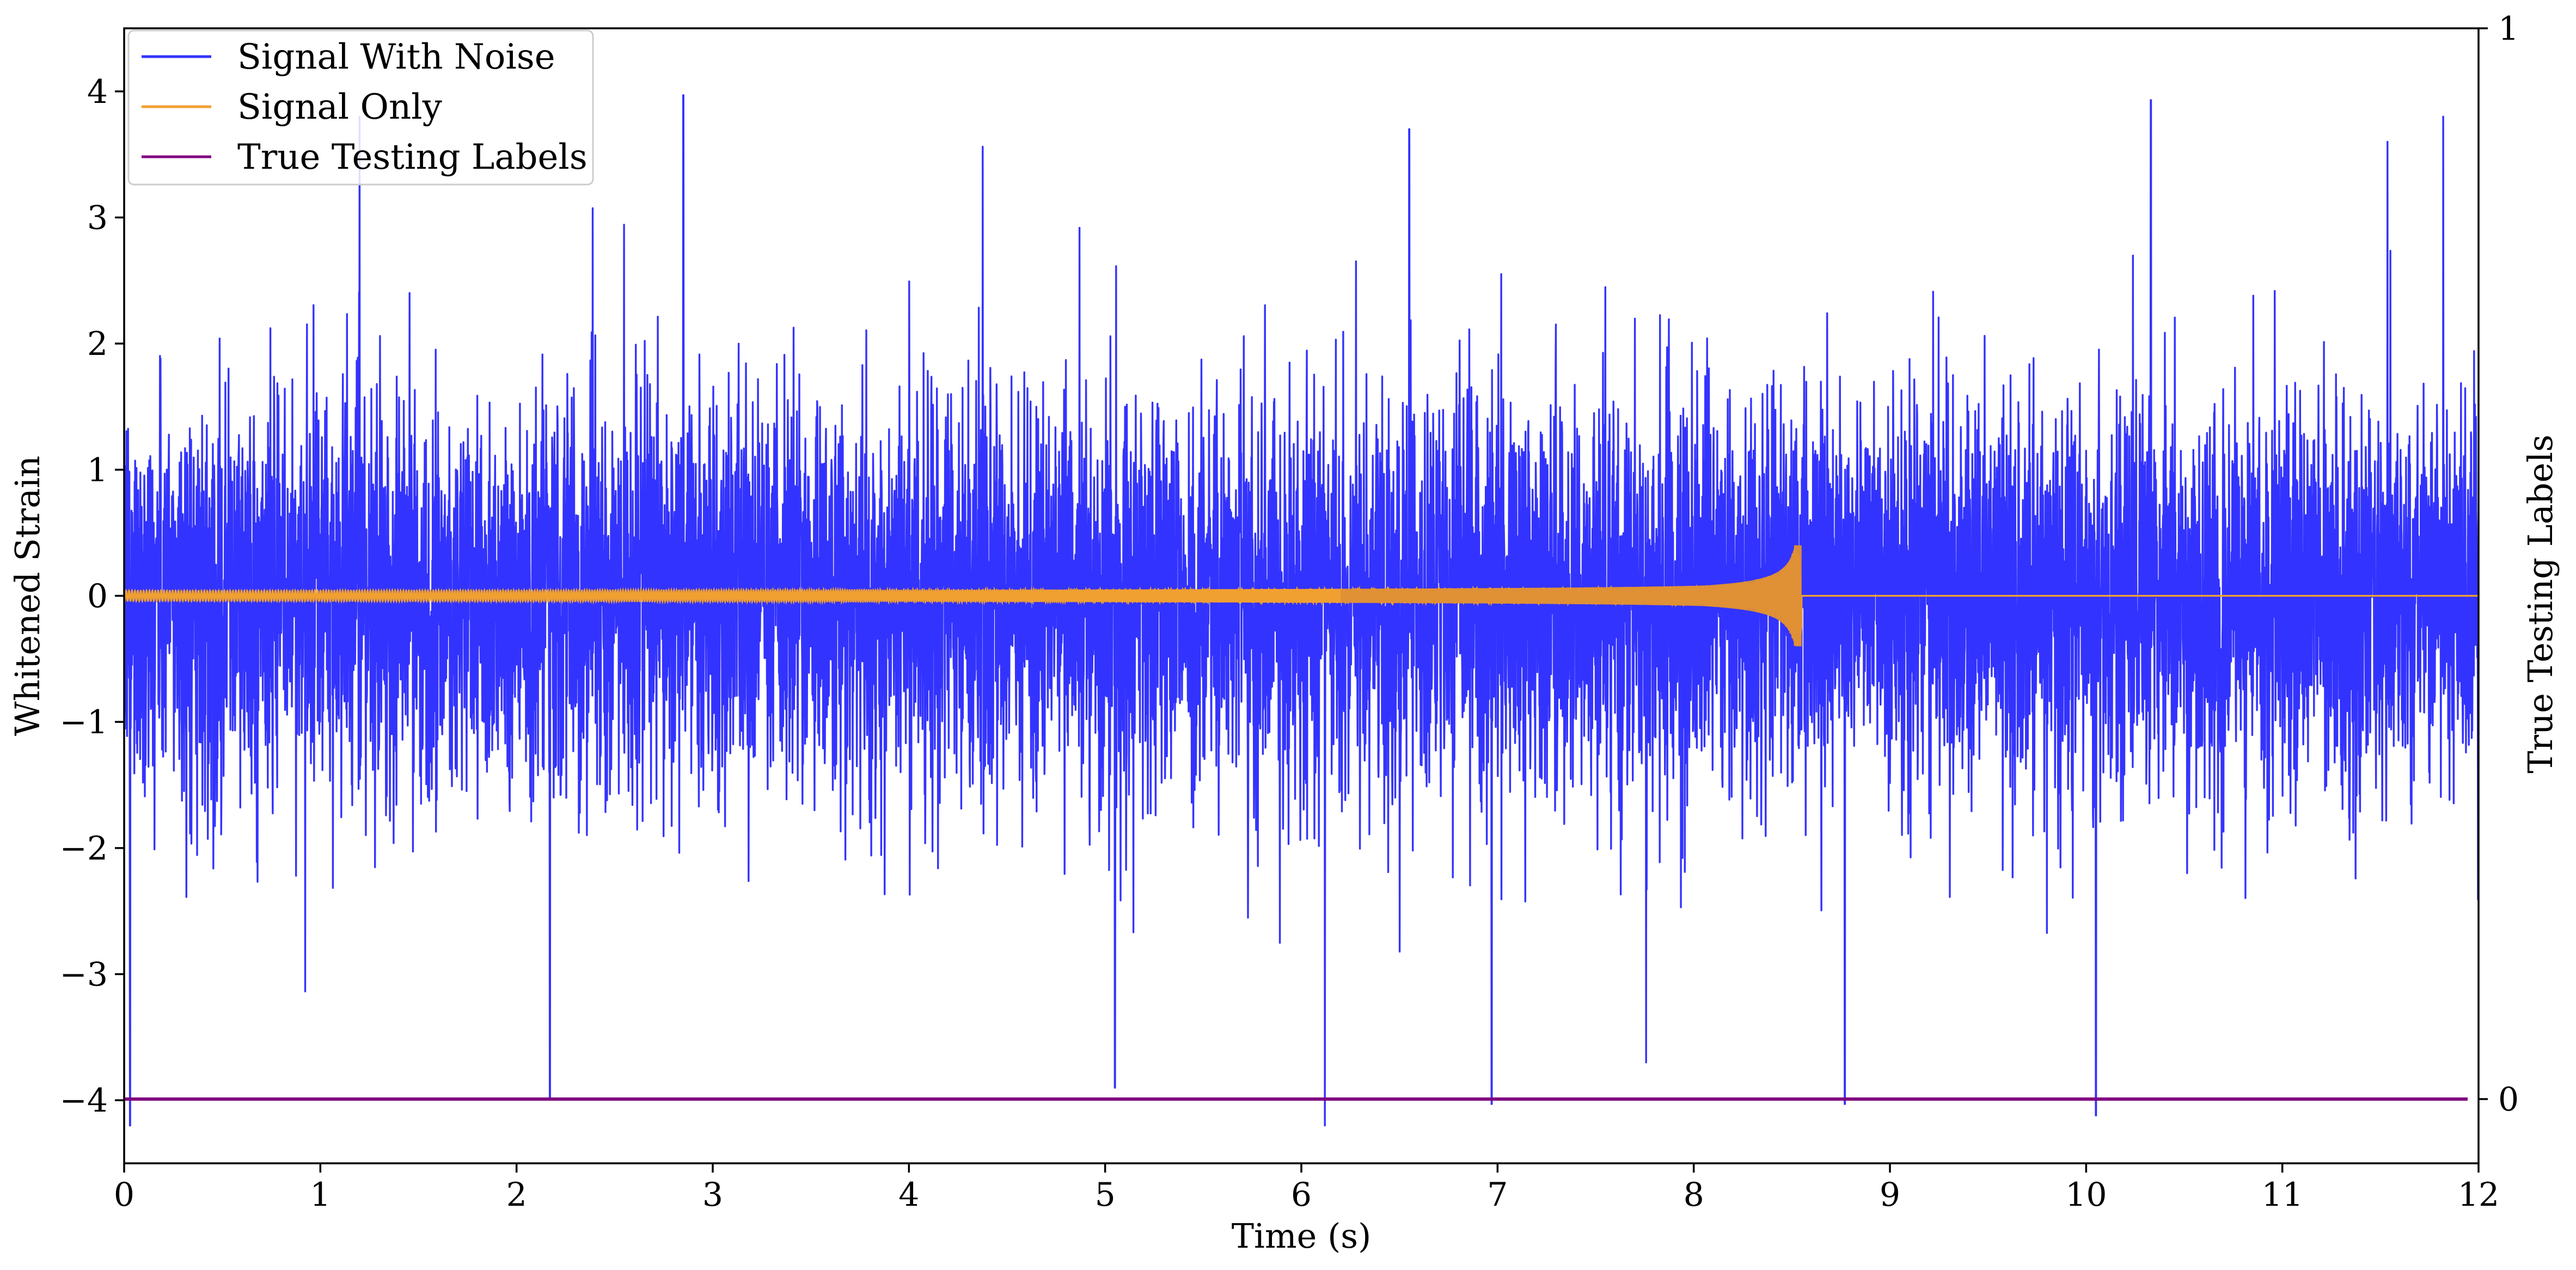  Describe the element at coordinates (396, 57) in the screenshot. I see `legend-label: Signal With Noise` at that location.